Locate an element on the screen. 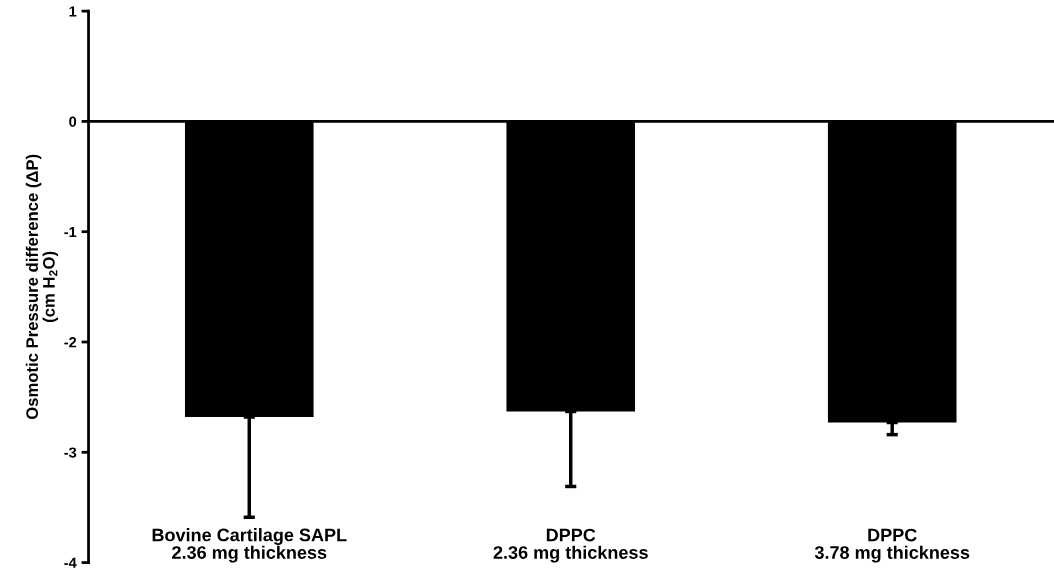 The image size is (1054, 586). y-tick-label: -1 is located at coordinates (70, 231).